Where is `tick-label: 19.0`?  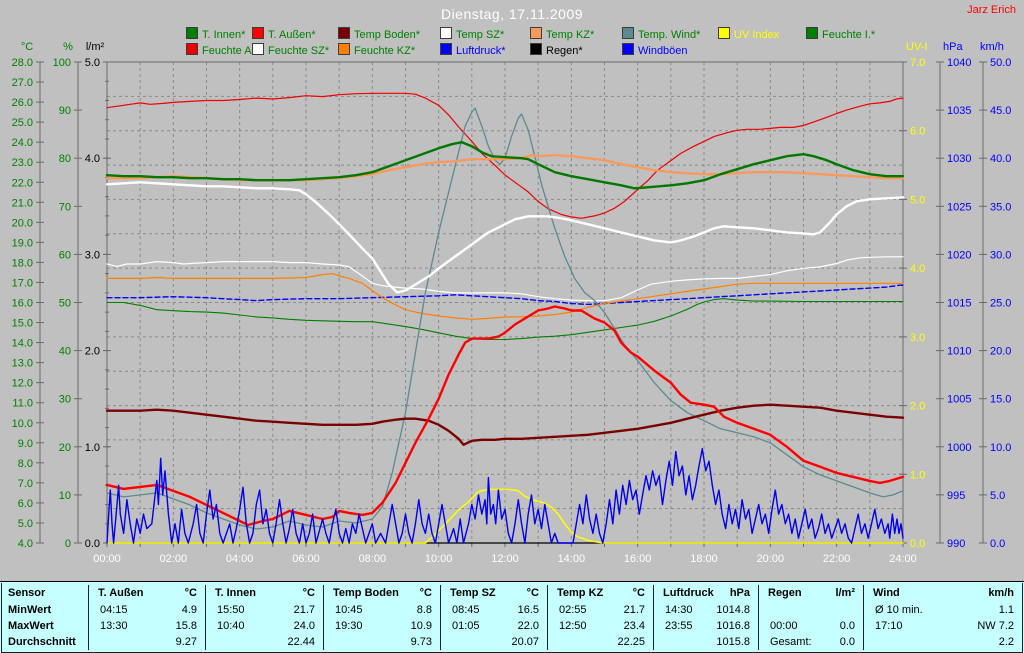
tick-label: 19.0 is located at coordinates (22, 243).